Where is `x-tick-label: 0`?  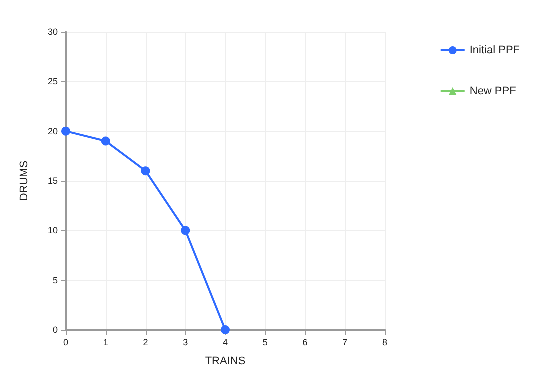 x-tick-label: 0 is located at coordinates (66, 343).